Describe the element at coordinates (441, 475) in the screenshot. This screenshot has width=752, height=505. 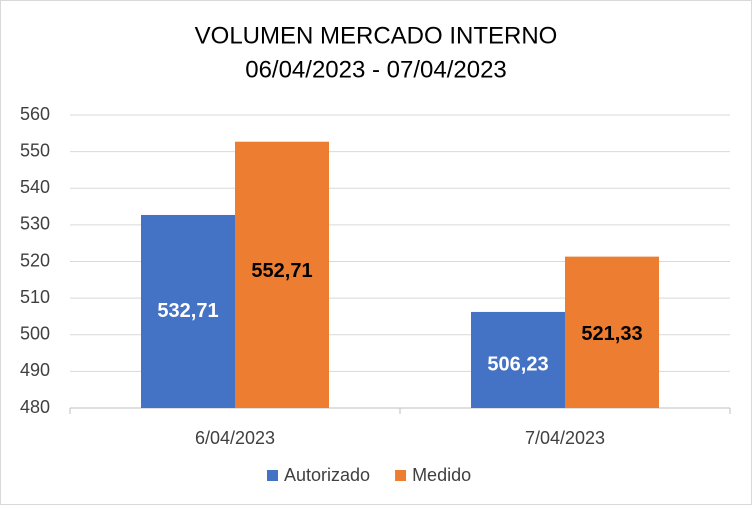
I see `legend-label: Medido` at that location.